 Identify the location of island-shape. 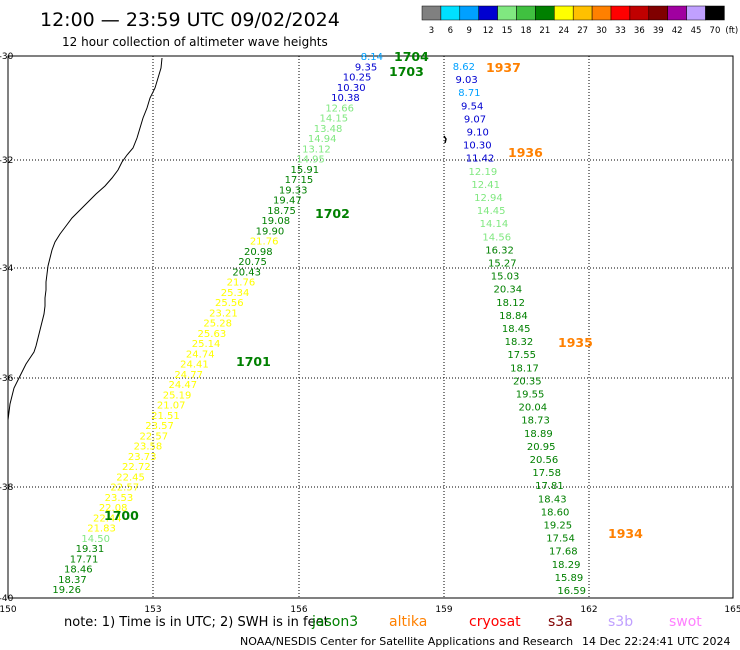
(445, 139).